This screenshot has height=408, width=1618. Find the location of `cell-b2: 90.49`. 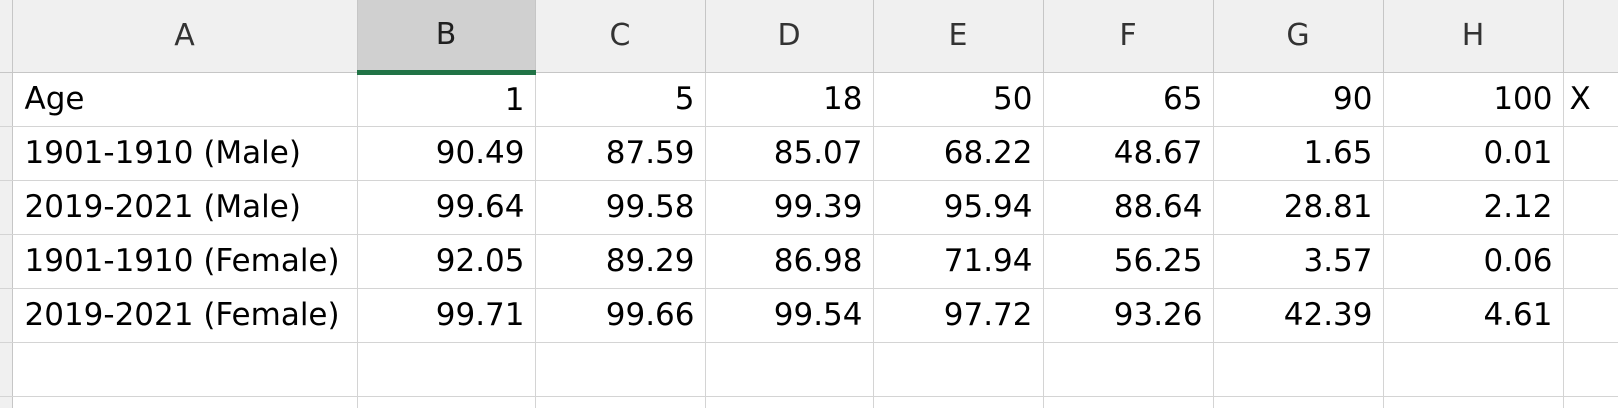

cell-b2: 90.49 is located at coordinates (446, 153).